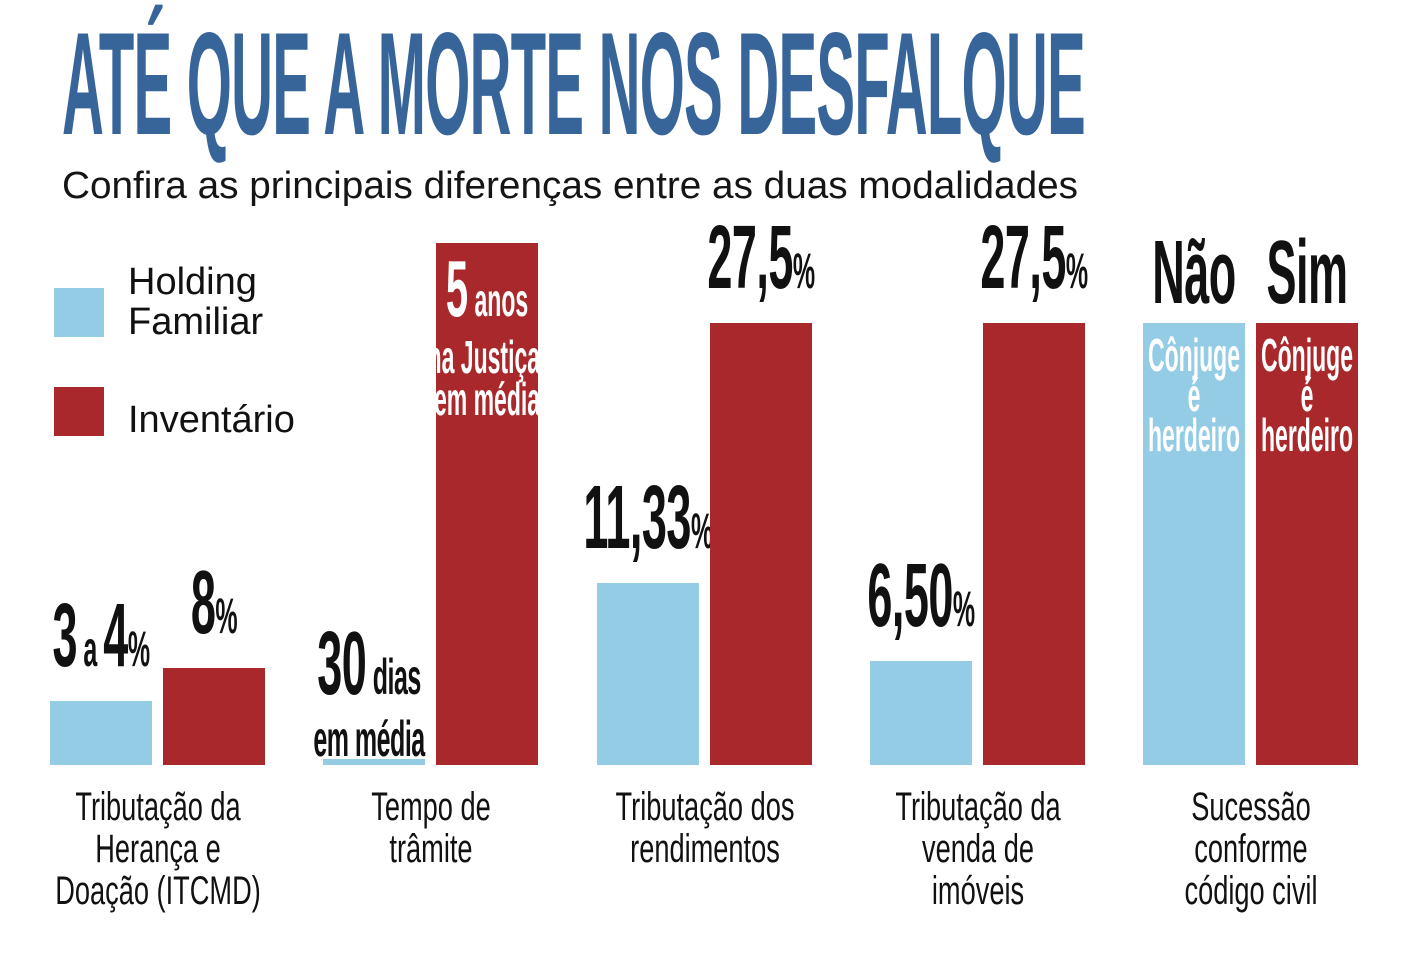 The width and height of the screenshot is (1401, 966). I want to click on label-line: 11,33%, so click(648, 522).